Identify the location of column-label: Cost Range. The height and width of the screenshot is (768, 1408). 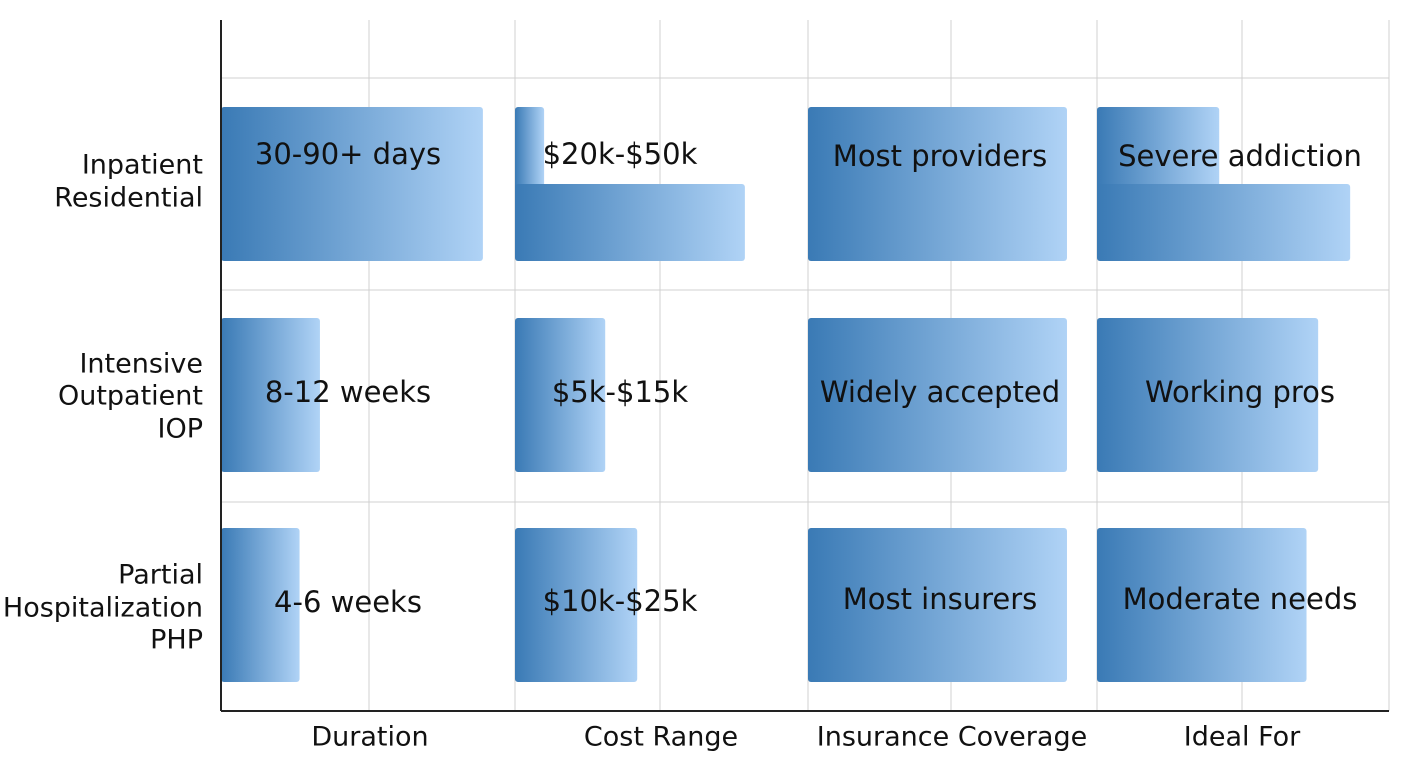
(661, 737).